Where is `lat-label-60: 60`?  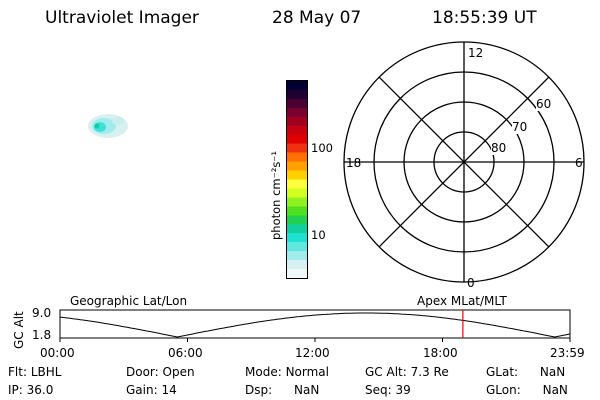 lat-label-60: 60 is located at coordinates (544, 104).